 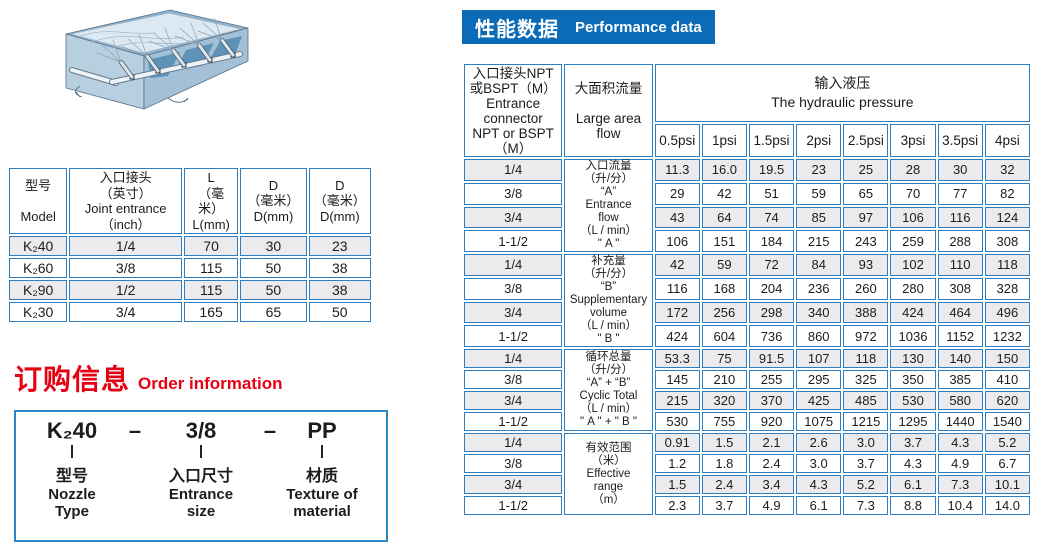 What do you see at coordinates (125, 312) in the screenshot?
I see `spec-cell: 3/4` at bounding box center [125, 312].